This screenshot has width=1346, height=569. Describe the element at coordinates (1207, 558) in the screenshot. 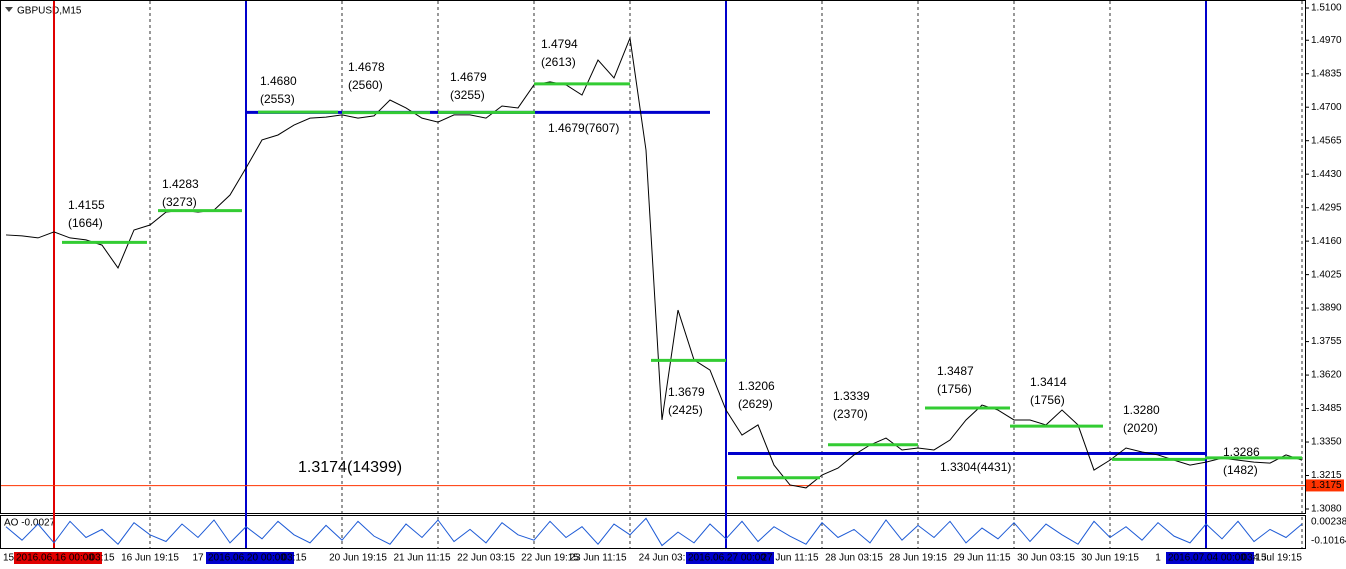

I see `x-tick-label: 2016.07.04 00:00` at that location.